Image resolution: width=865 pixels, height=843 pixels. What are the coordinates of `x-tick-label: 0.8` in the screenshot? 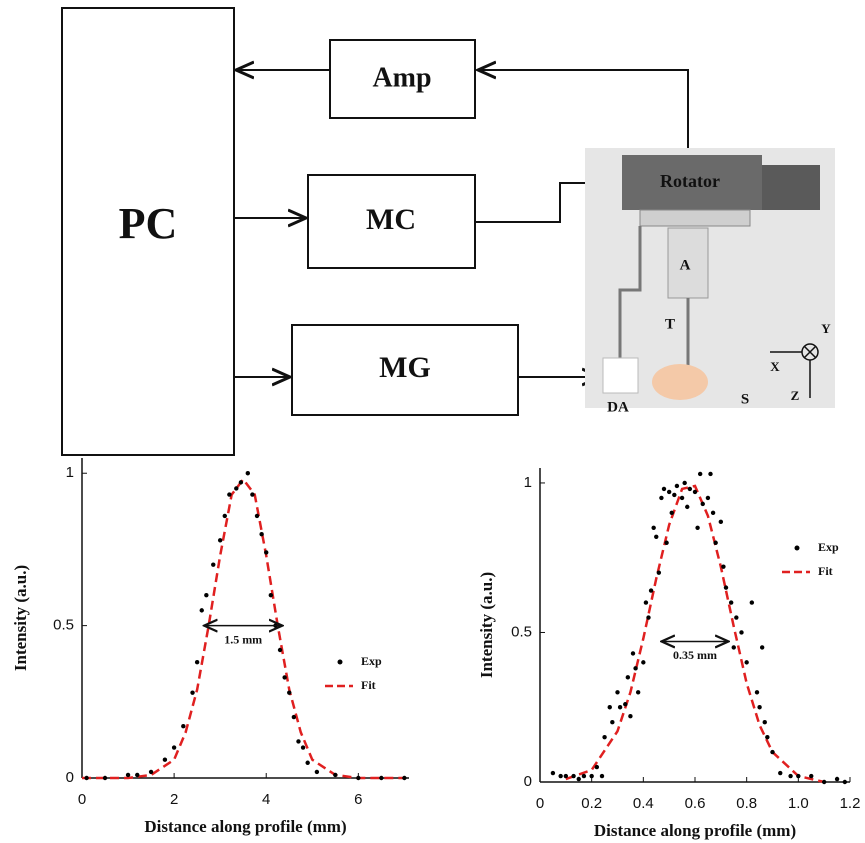 It's located at (746, 803).